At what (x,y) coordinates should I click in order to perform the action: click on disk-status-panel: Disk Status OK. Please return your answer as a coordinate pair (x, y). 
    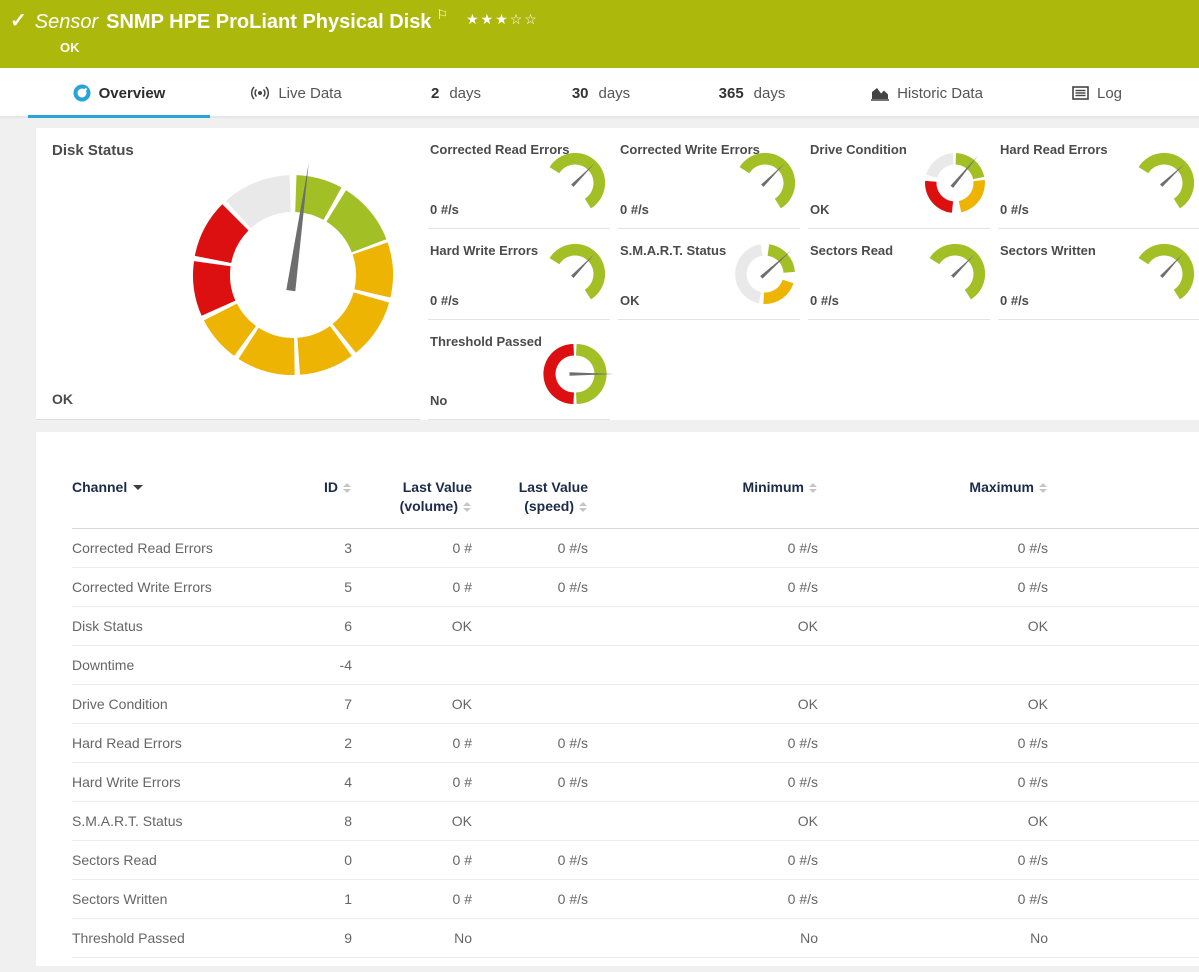
    Looking at the image, I should click on (228, 274).